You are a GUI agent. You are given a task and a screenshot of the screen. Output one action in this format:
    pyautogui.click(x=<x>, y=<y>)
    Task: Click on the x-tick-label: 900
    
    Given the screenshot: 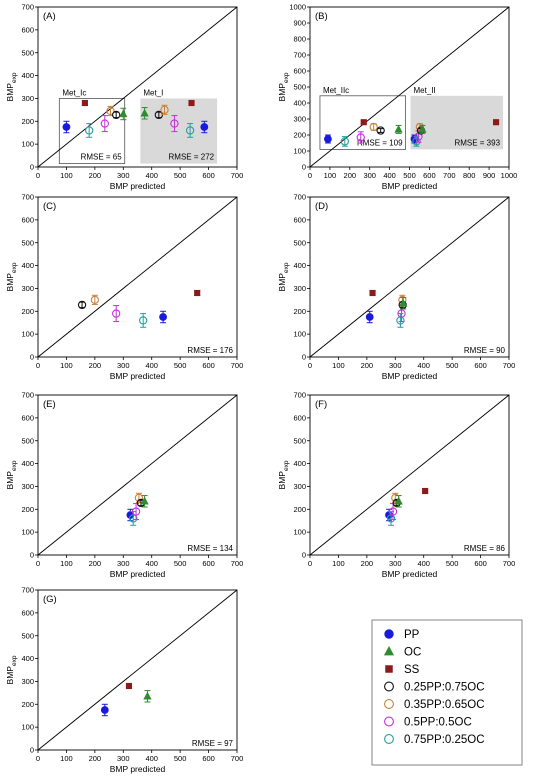 What is the action you would take?
    pyautogui.click(x=489, y=175)
    